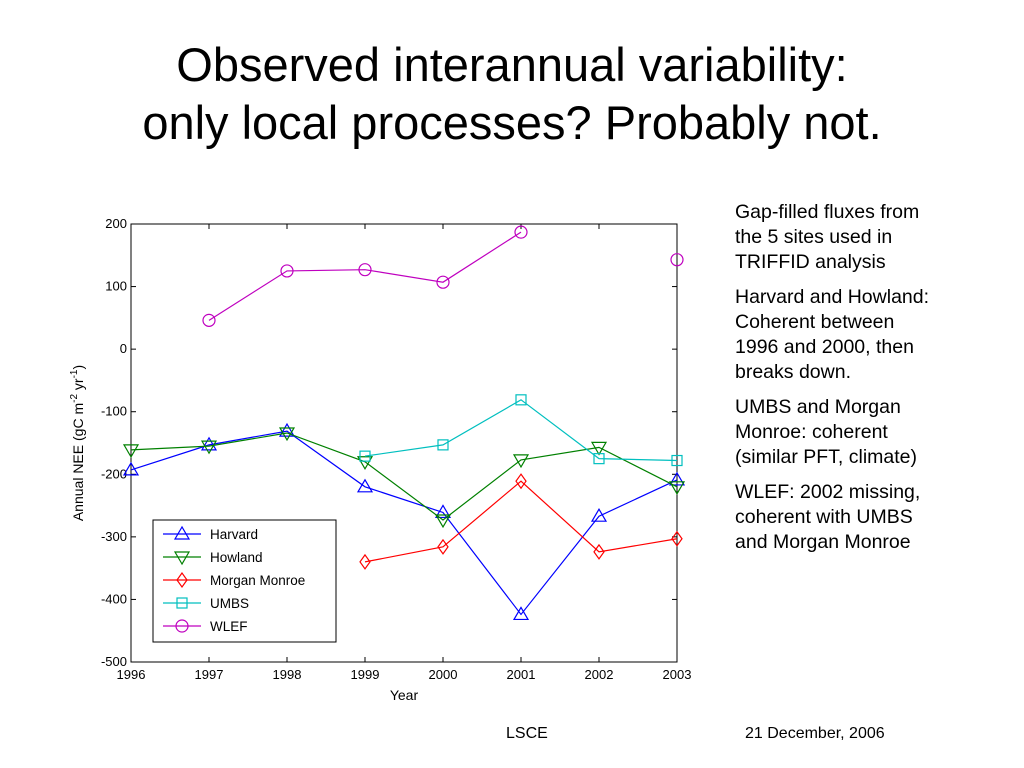 The height and width of the screenshot is (768, 1024). What do you see at coordinates (404, 695) in the screenshot?
I see `x-axis-label: Year` at bounding box center [404, 695].